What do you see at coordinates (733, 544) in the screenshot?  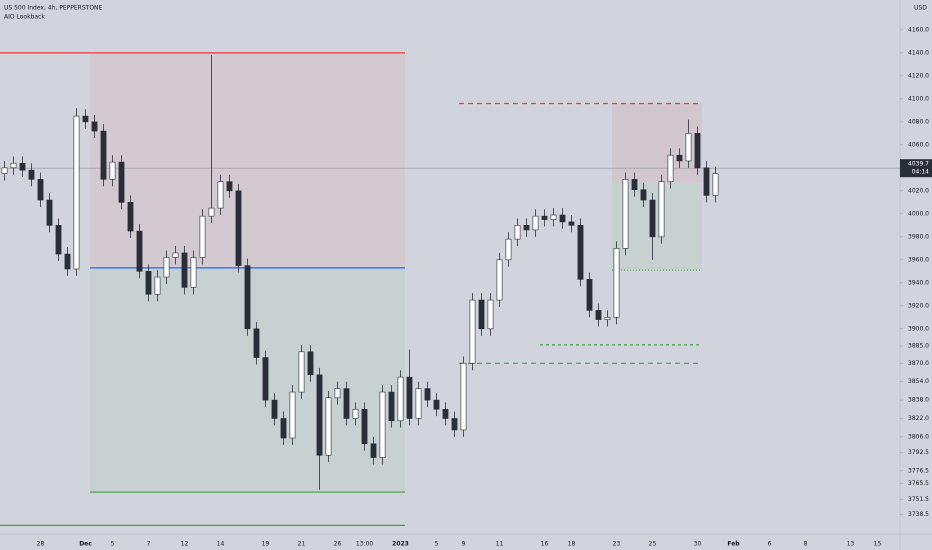 I see `x-tick-label: Feb` at bounding box center [733, 544].